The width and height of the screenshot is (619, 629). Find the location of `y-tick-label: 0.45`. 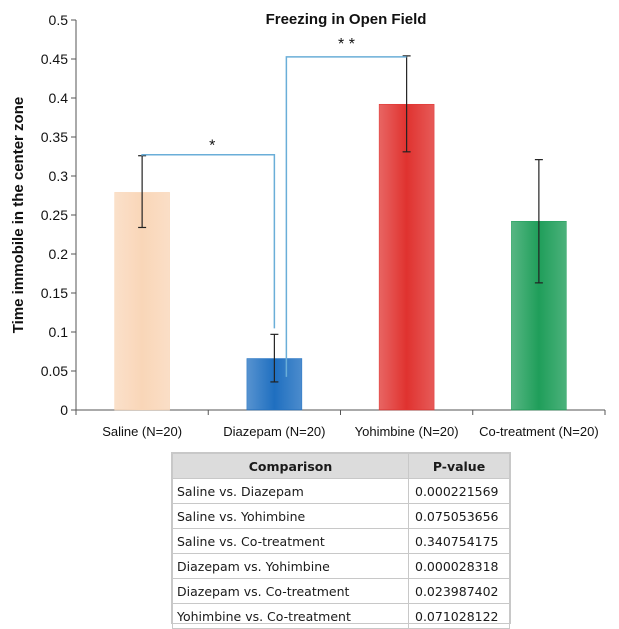

y-tick-label: 0.45 is located at coordinates (54, 59).